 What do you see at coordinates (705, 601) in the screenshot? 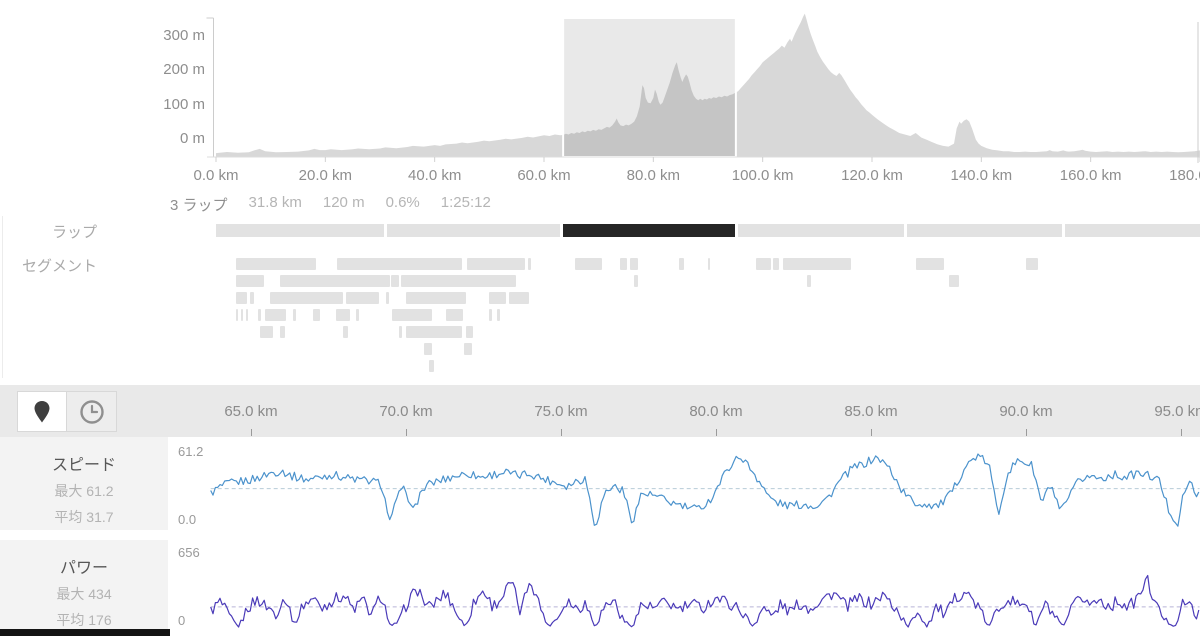
I see `power-series-line` at bounding box center [705, 601].